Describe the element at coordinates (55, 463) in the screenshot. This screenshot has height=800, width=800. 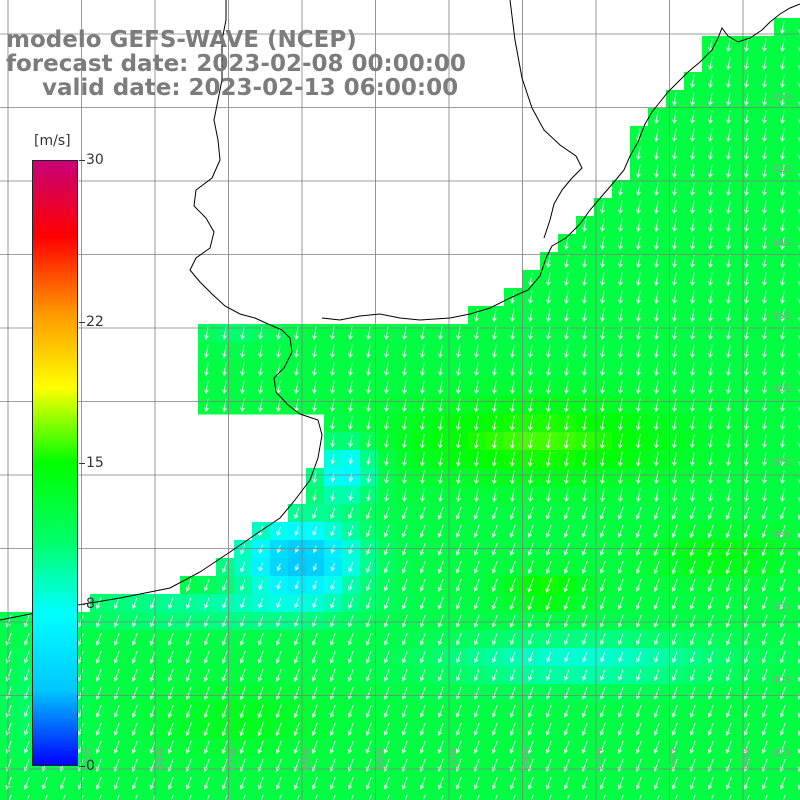
I see `colorbar` at that location.